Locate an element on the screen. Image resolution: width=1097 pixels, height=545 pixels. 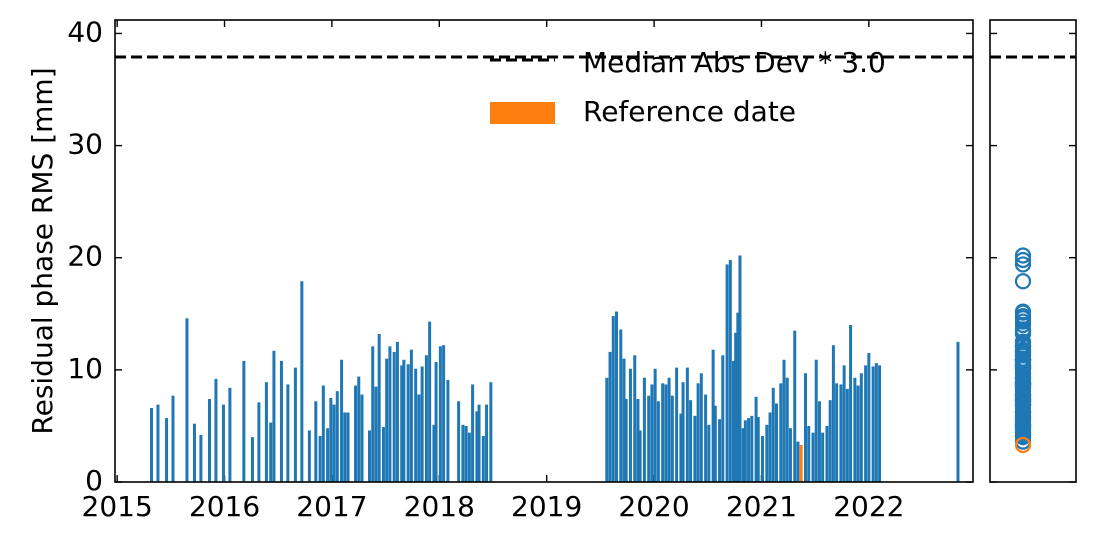
legend-reference-swatch is located at coordinates (522, 113).